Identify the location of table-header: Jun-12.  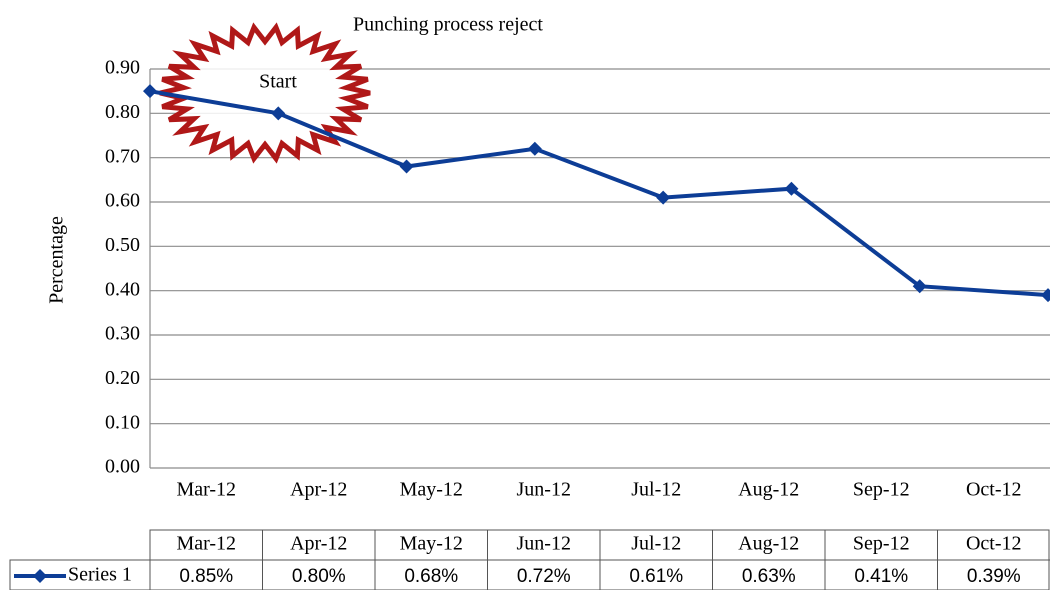
(544, 544).